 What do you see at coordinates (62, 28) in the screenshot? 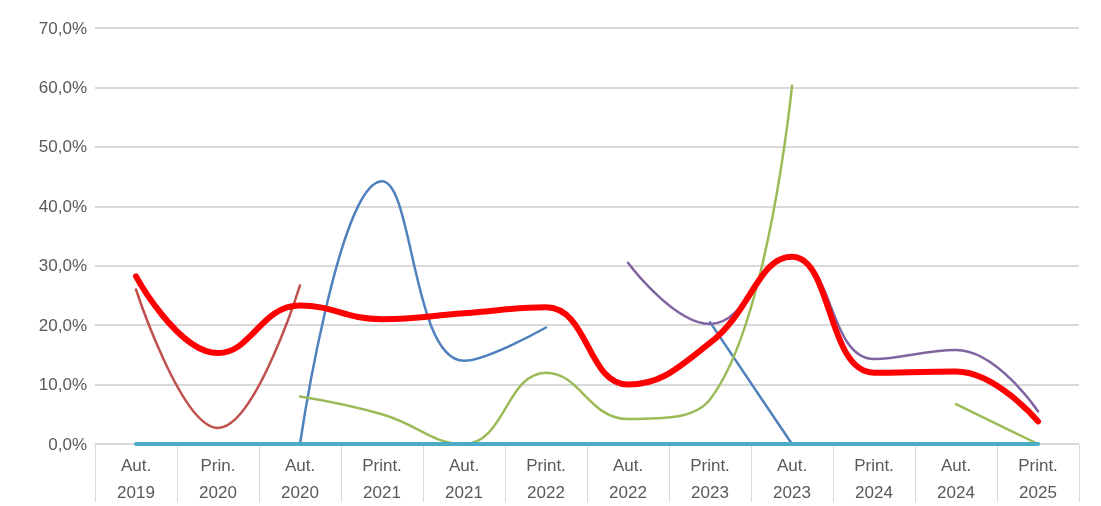
I see `y-tick-label: 70,0%` at bounding box center [62, 28].